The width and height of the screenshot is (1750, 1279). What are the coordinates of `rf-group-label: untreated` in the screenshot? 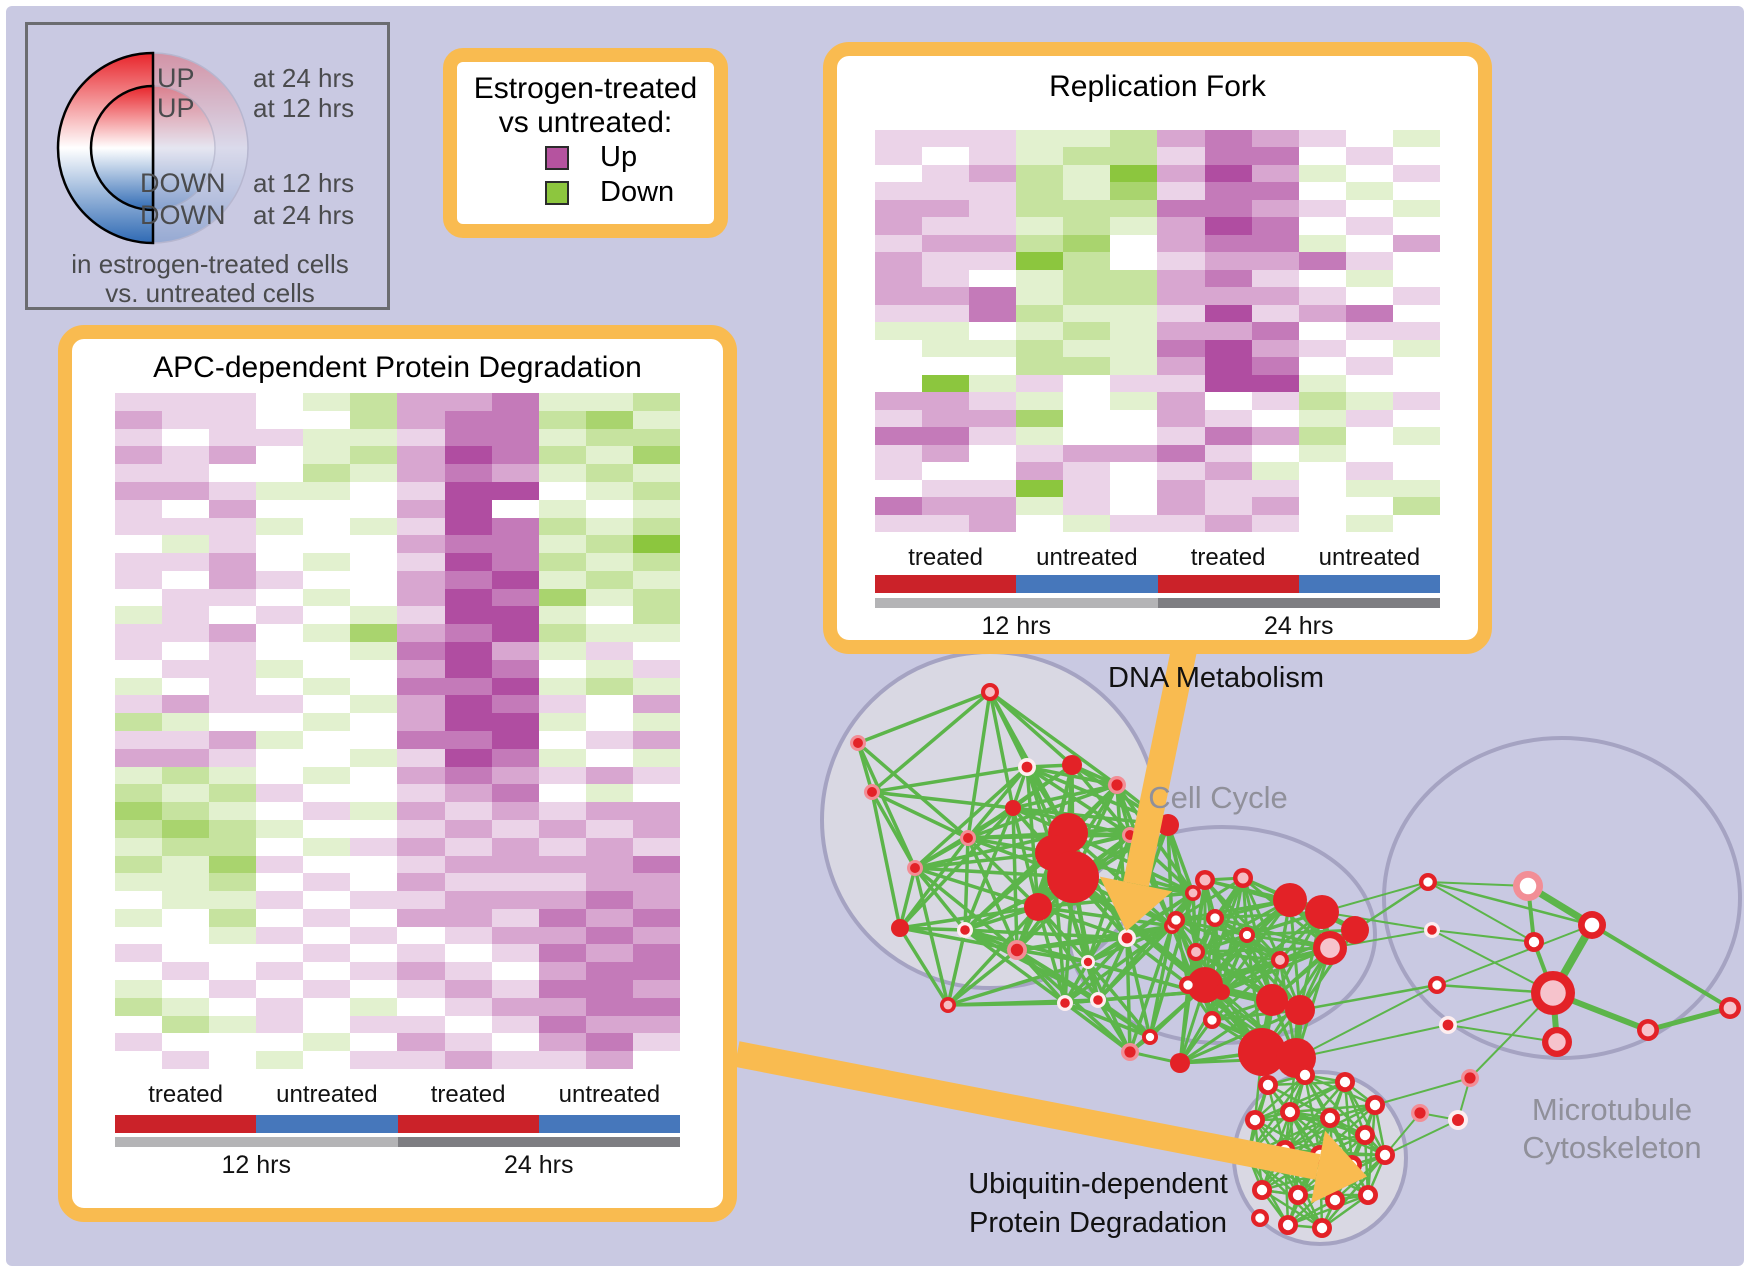 It's located at (1369, 557).